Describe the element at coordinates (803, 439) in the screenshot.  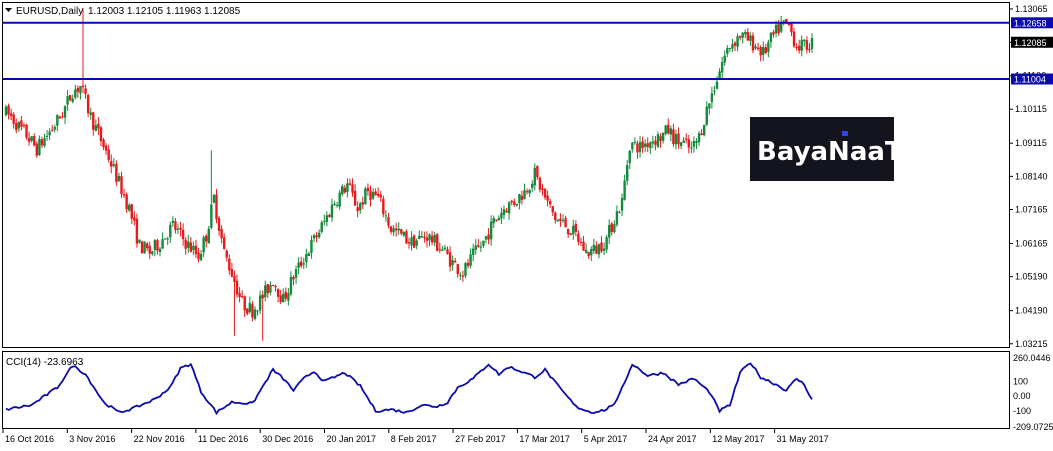
I see `date-tick-label: 31 May 2017` at that location.